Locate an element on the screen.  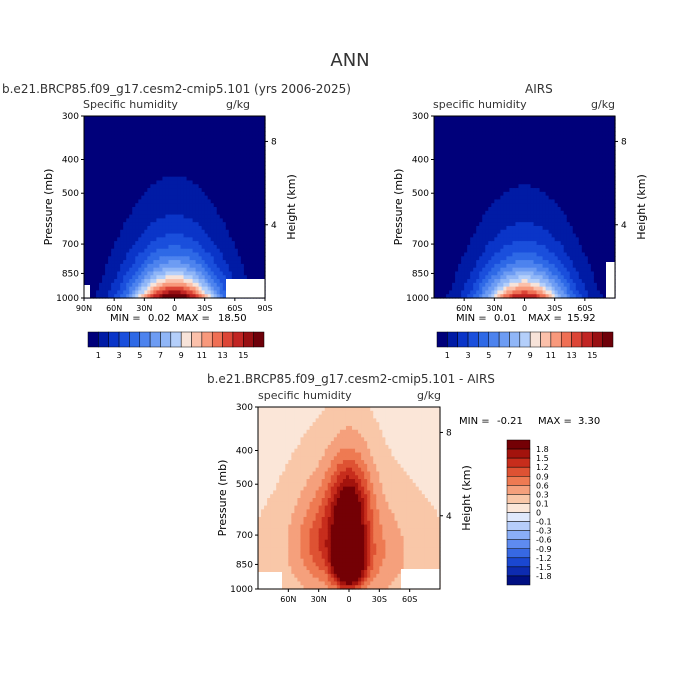
x-tick-label: 60N is located at coordinates (114, 308).